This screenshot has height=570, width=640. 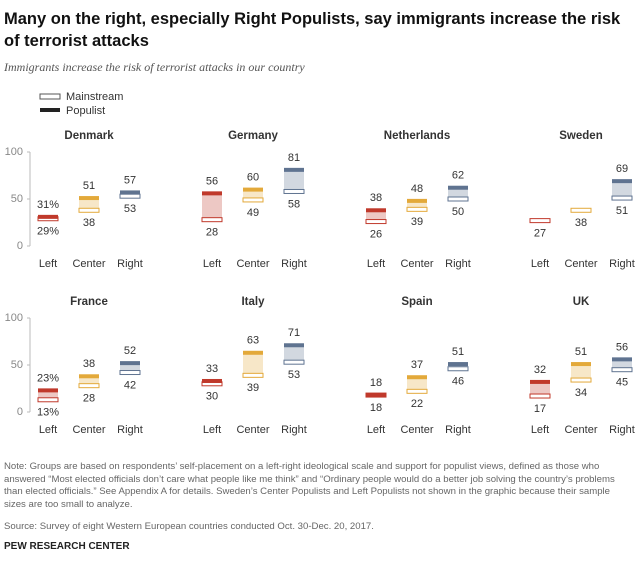 I want to click on panel-title: Spain, so click(x=416, y=302).